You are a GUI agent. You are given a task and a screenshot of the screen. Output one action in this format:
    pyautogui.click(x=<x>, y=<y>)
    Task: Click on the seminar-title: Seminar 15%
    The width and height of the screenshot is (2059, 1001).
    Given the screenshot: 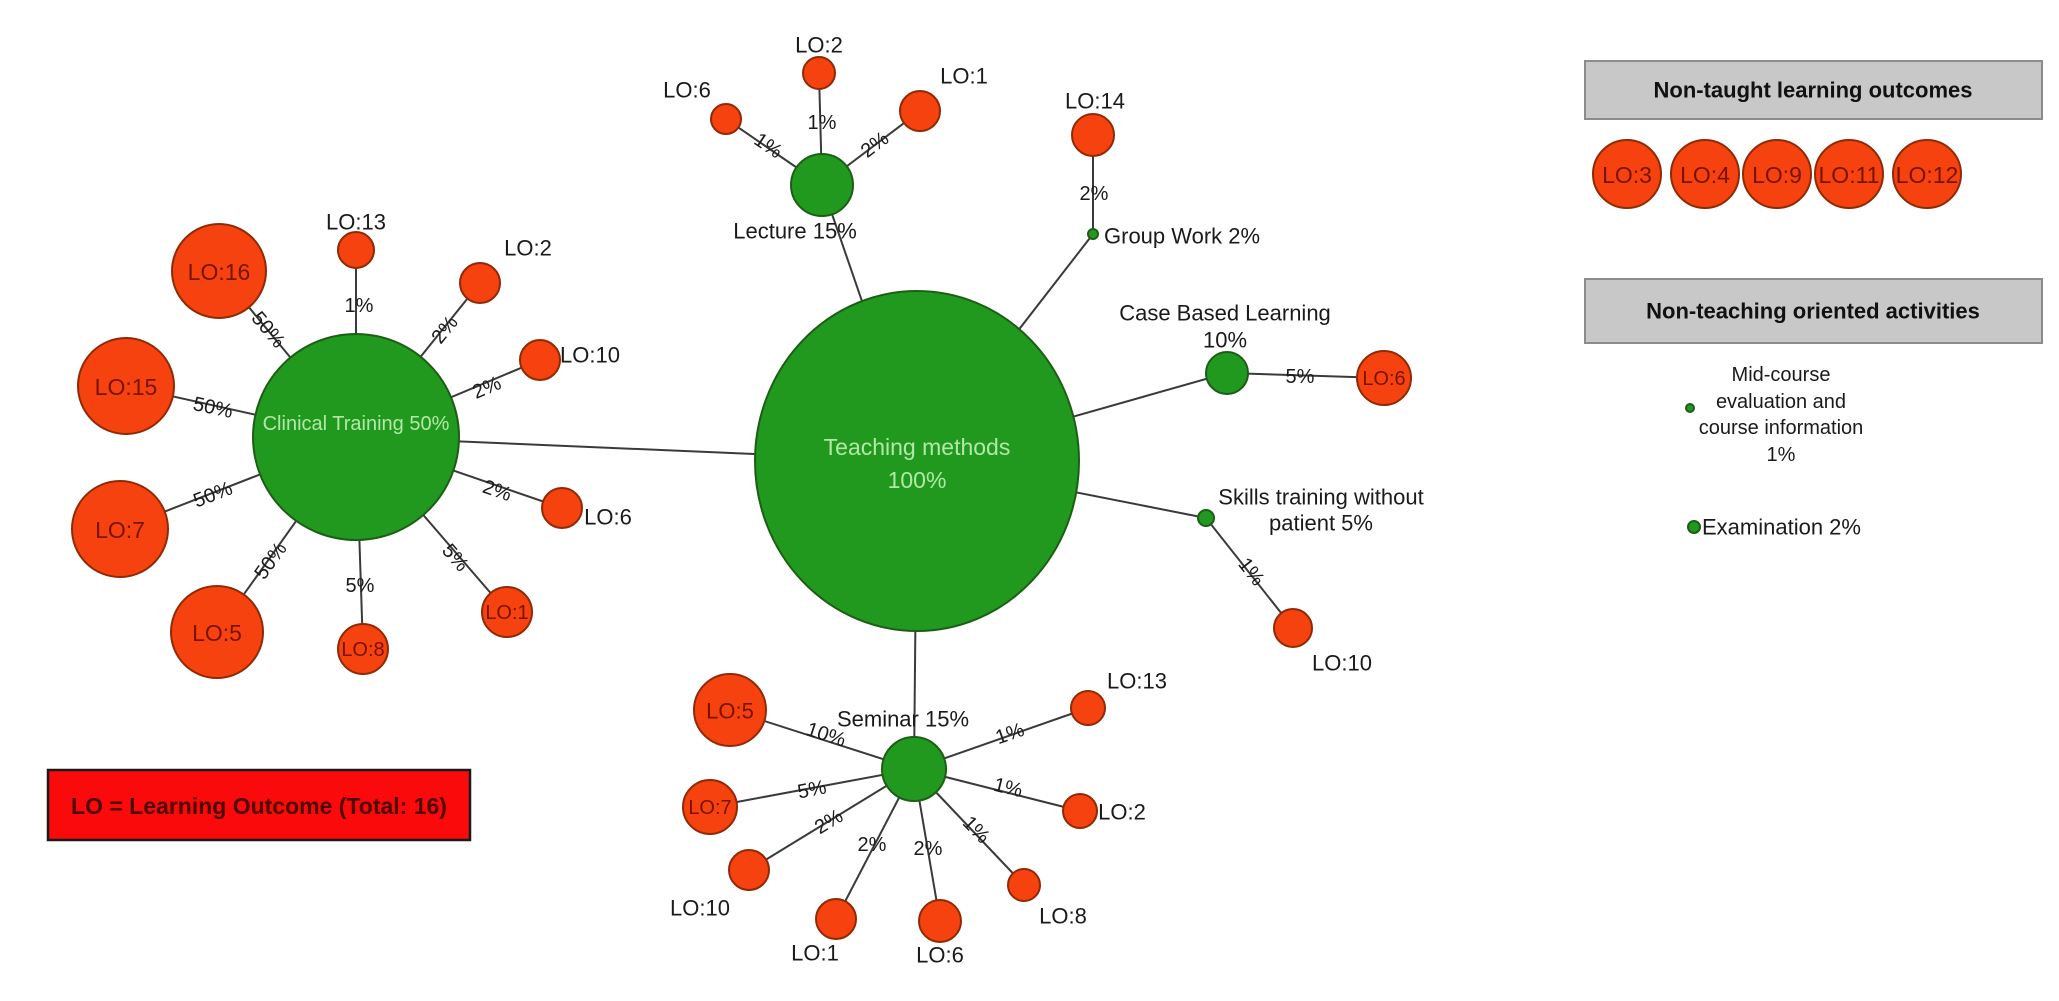 What is the action you would take?
    pyautogui.click(x=903, y=719)
    